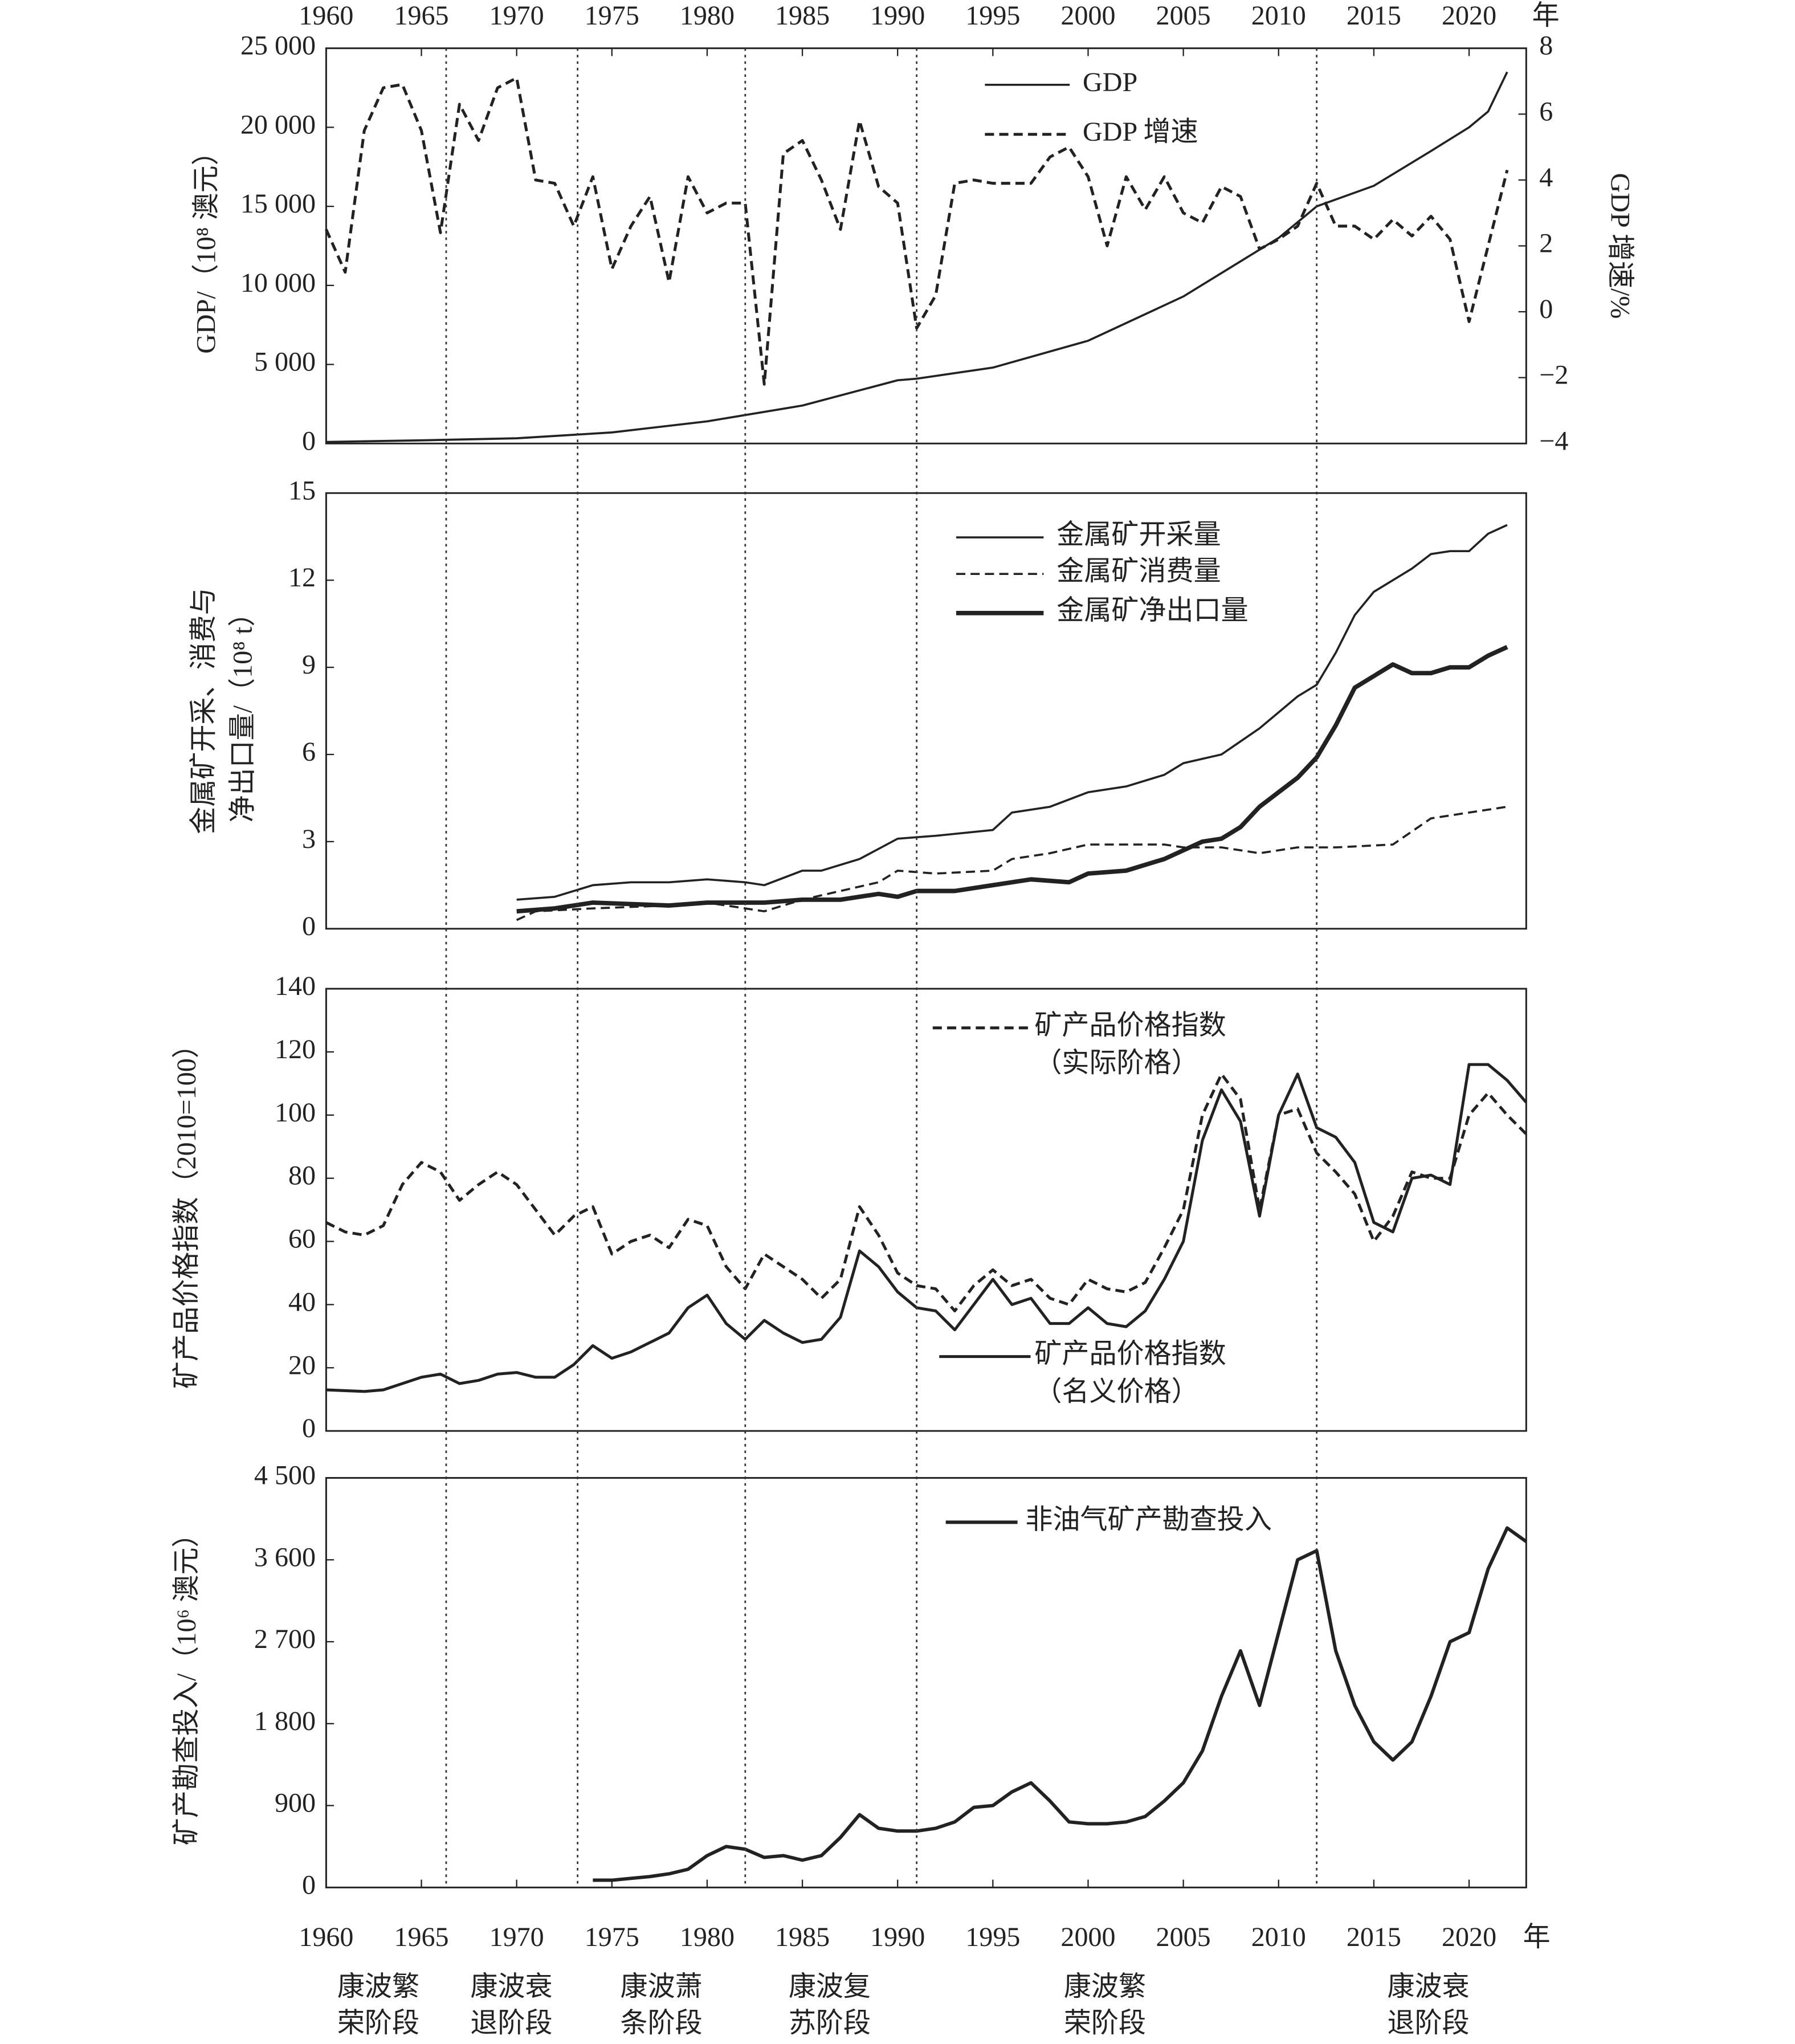 The width and height of the screenshot is (1795, 2044). Describe the element at coordinates (1553, 441) in the screenshot. I see `y2-tick-label: −4` at that location.